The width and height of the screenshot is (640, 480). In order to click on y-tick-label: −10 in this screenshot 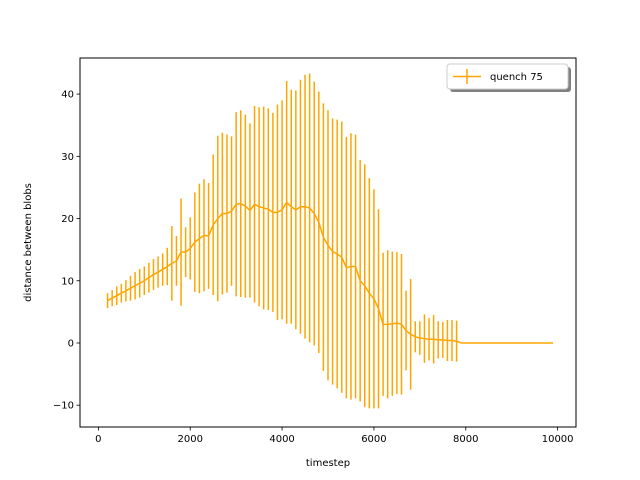, I will do `click(63, 406)`.